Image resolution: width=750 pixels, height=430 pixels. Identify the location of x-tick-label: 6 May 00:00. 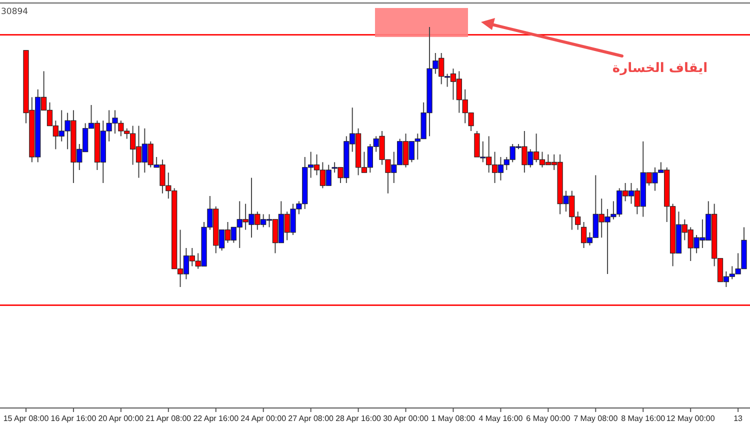
(548, 418).